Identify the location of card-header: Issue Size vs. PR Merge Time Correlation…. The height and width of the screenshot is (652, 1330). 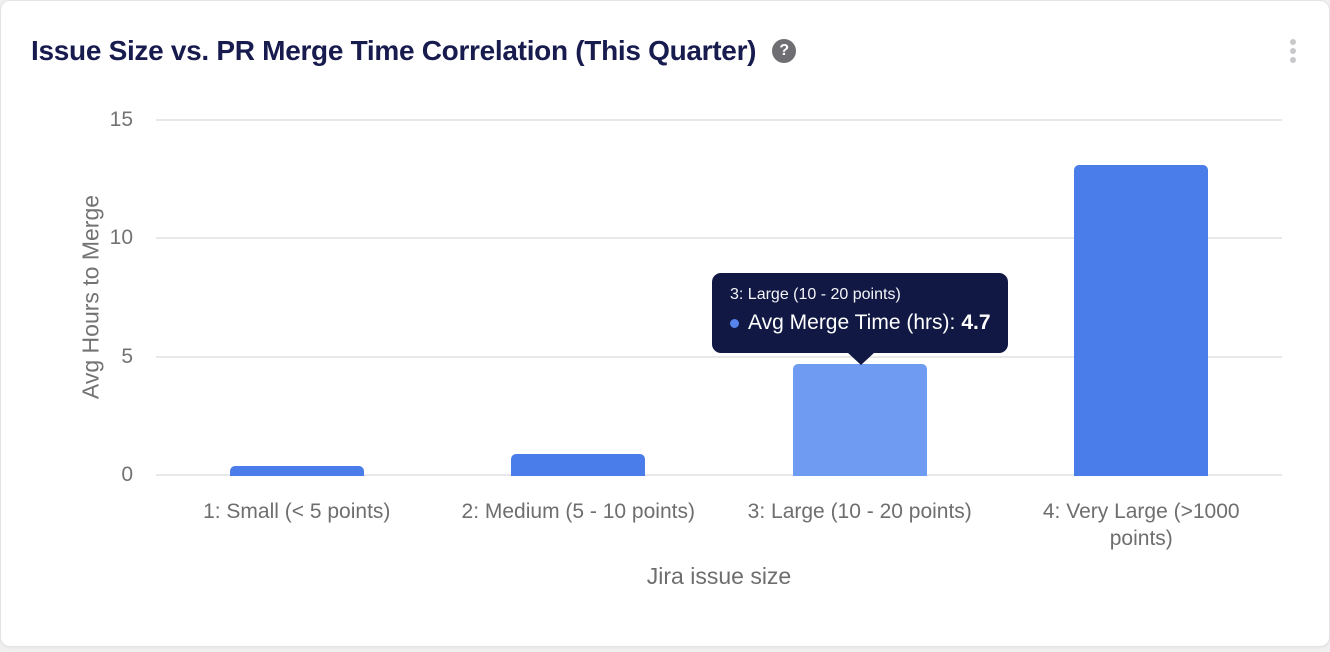
(668, 51).